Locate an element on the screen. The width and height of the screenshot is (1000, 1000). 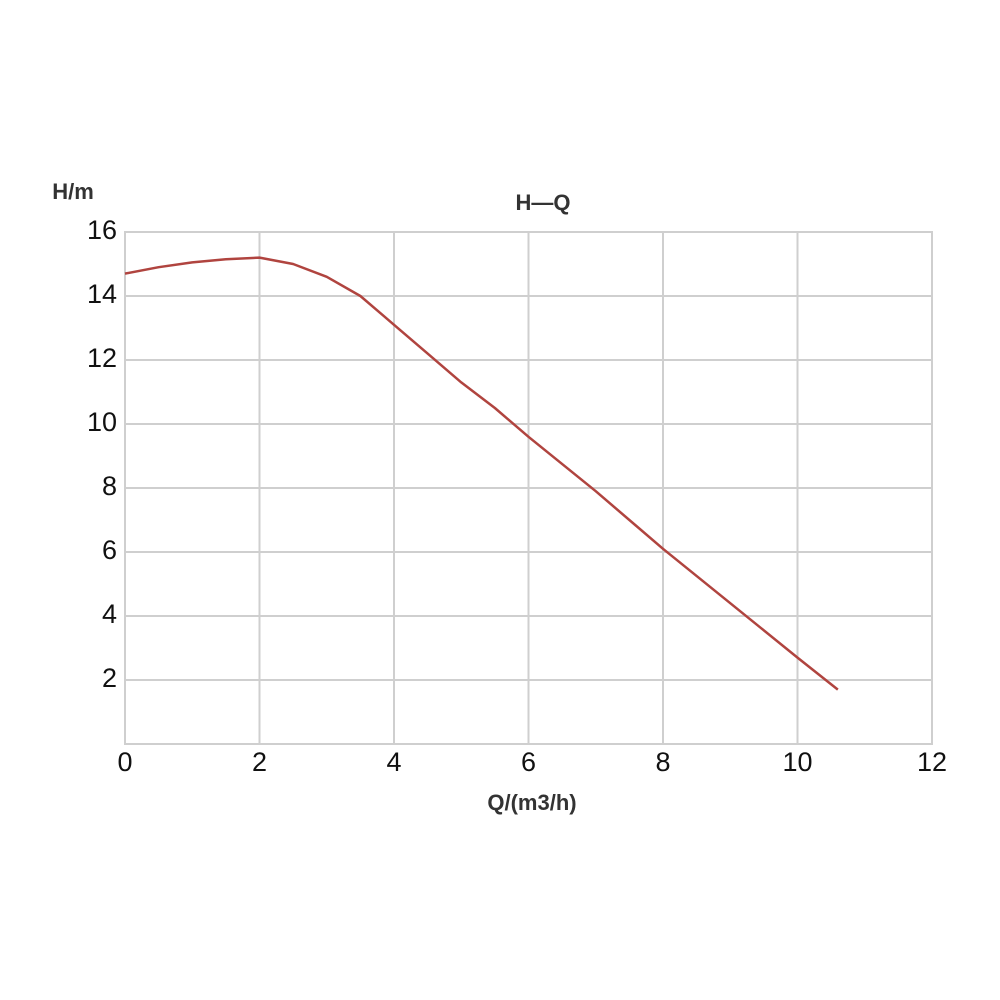
x-tick-label: 6 is located at coordinates (528, 762).